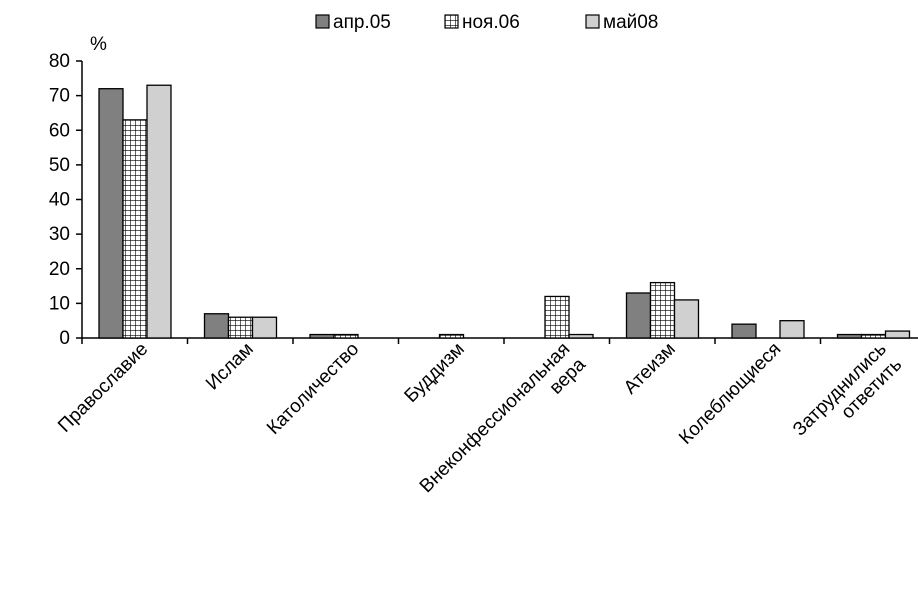  I want to click on category-label: Буддизм, so click(435, 373).